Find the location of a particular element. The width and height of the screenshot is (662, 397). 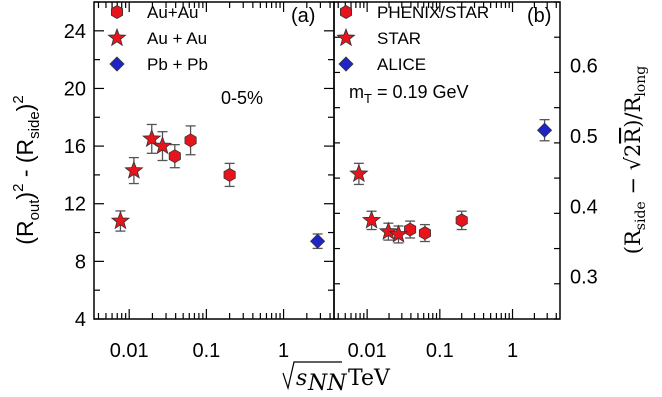

legend-label: Au+Au is located at coordinates (173, 12).